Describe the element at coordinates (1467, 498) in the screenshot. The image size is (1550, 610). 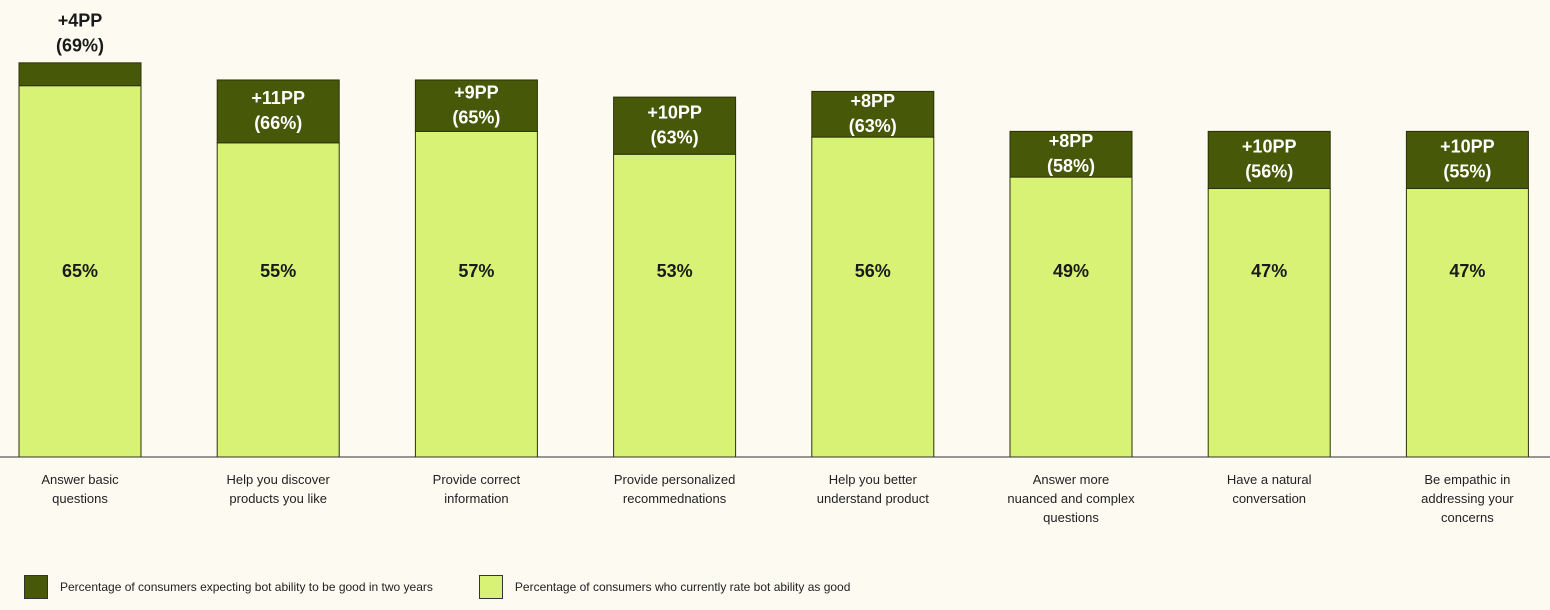
I see `x-tick-label: Be empathic in addressing your concerns` at that location.